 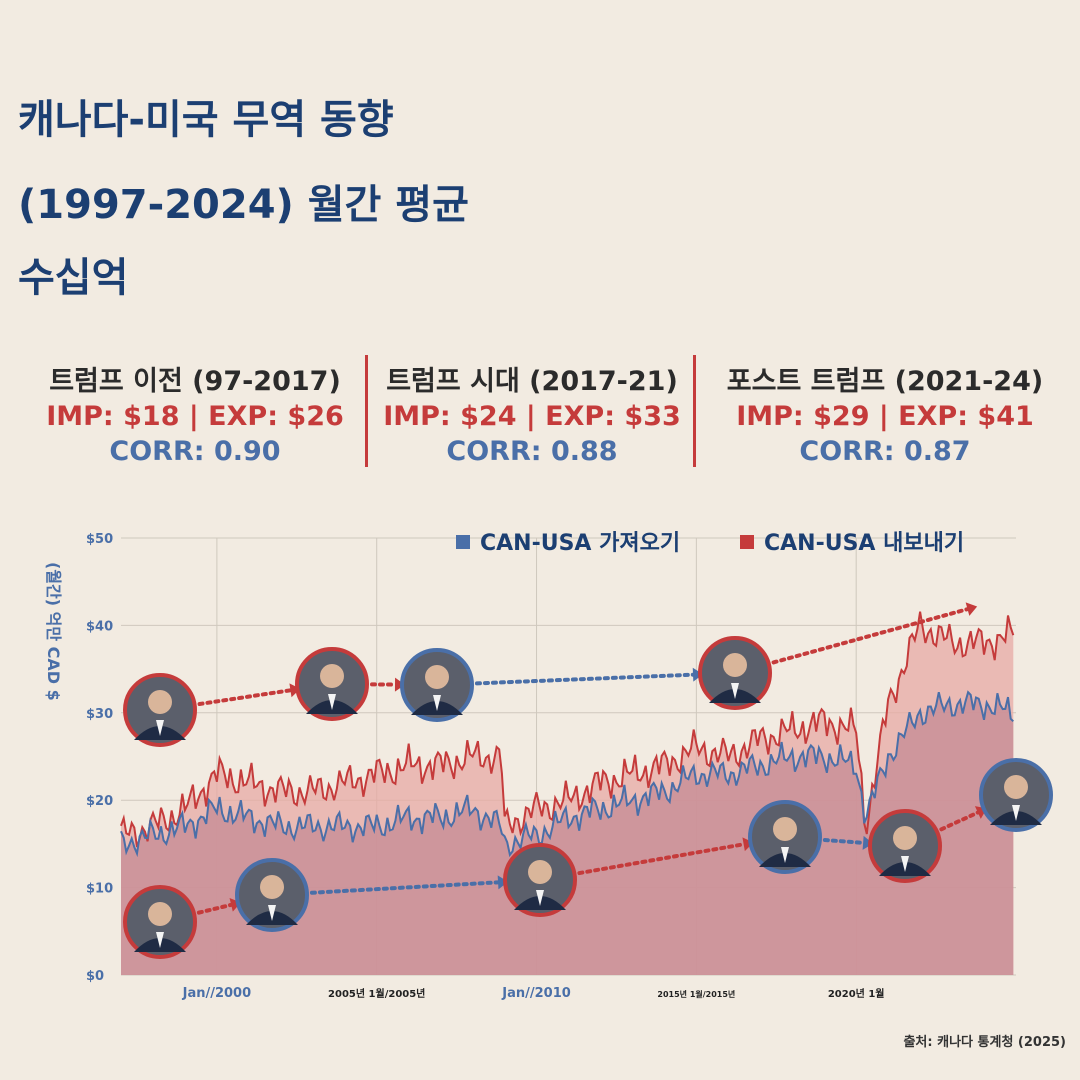 What do you see at coordinates (710, 543) in the screenshot?
I see `chart-legend: CAN-USA 가져오기 CAN-USA 내보내기` at bounding box center [710, 543].